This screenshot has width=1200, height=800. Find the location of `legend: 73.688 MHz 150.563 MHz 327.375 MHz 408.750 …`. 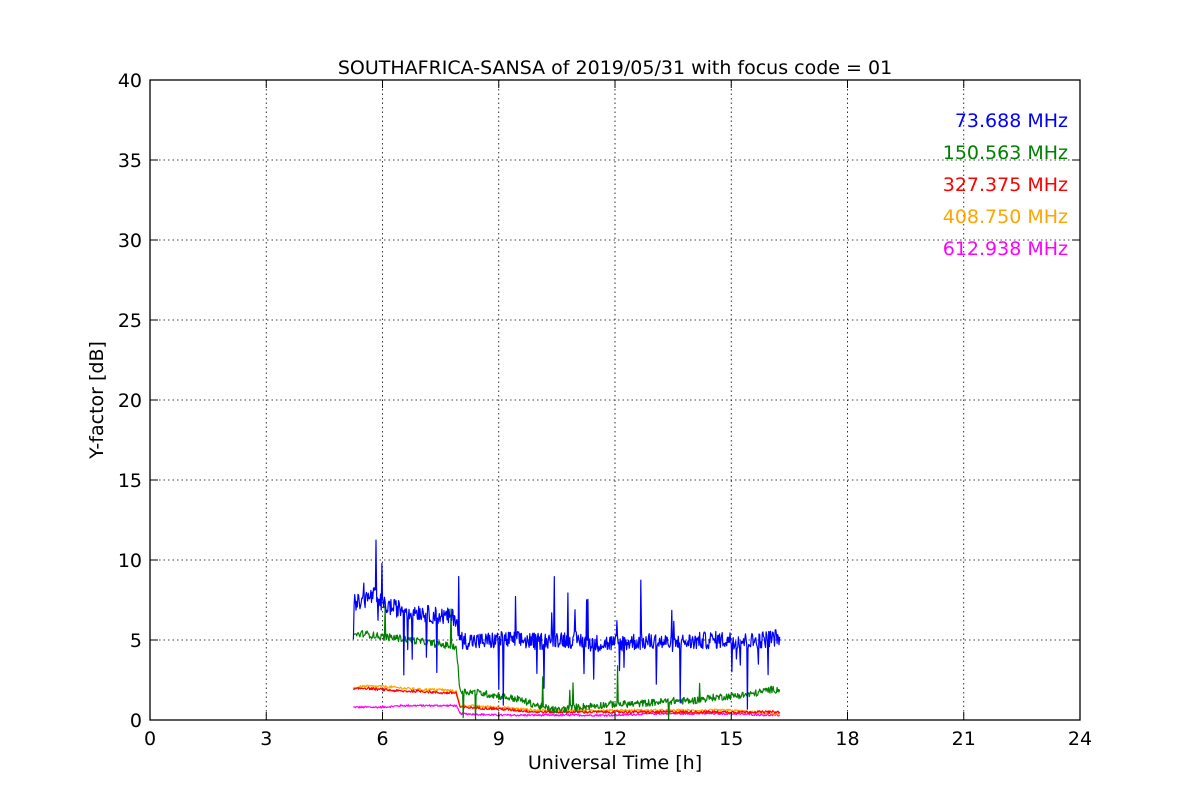

legend: 73.688 MHz 150.563 MHz 327.375 MHz 408.750 … is located at coordinates (1005, 185).